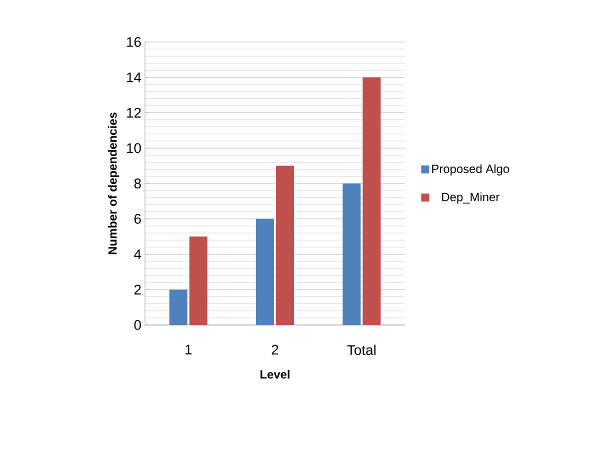  Describe the element at coordinates (114, 183) in the screenshot. I see `y-axis-title: Number of dependencies` at that location.